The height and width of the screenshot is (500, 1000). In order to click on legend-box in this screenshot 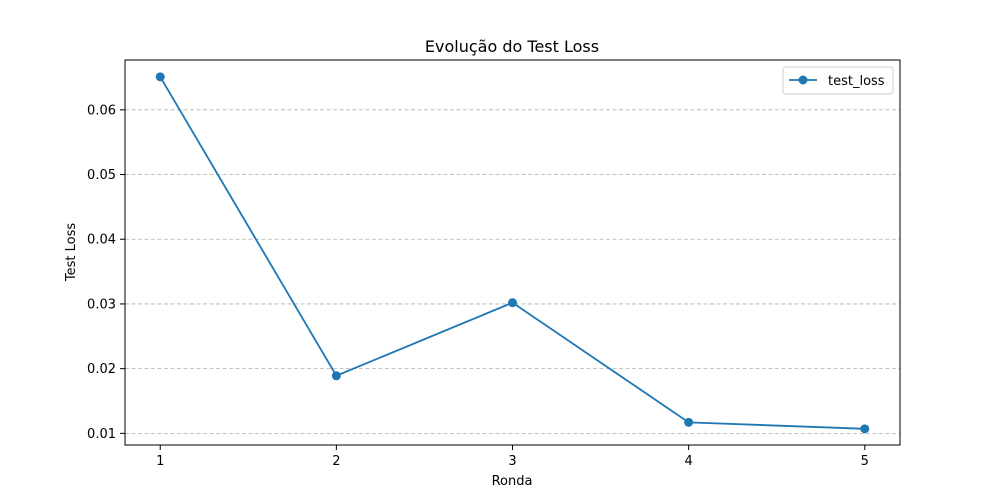, I will do `click(838, 80)`.